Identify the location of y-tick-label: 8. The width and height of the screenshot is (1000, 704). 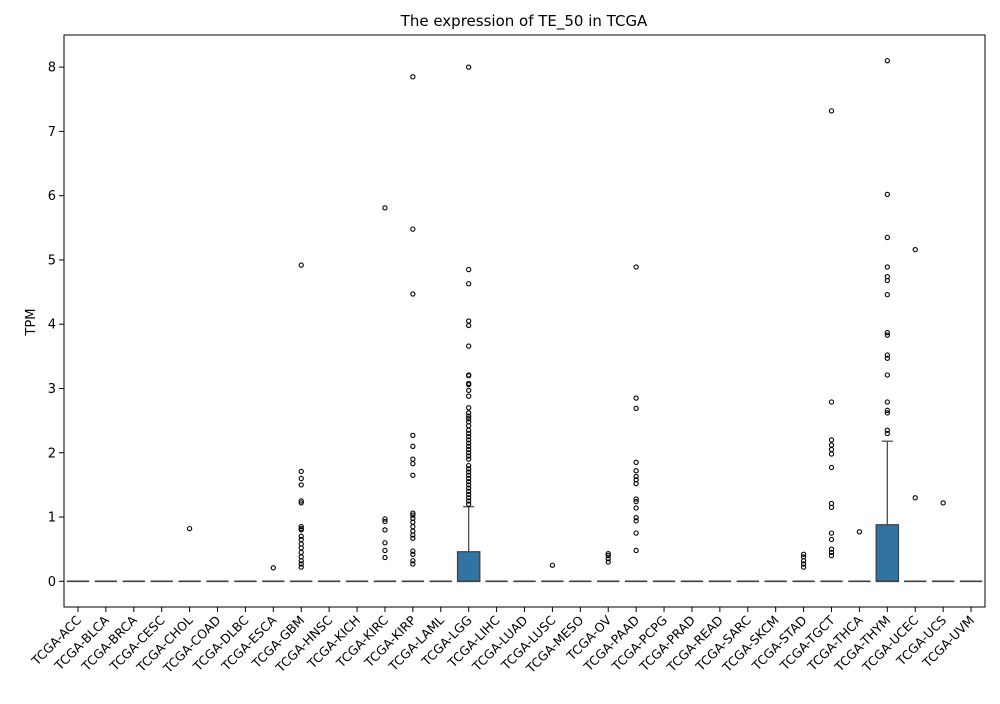
(52, 68).